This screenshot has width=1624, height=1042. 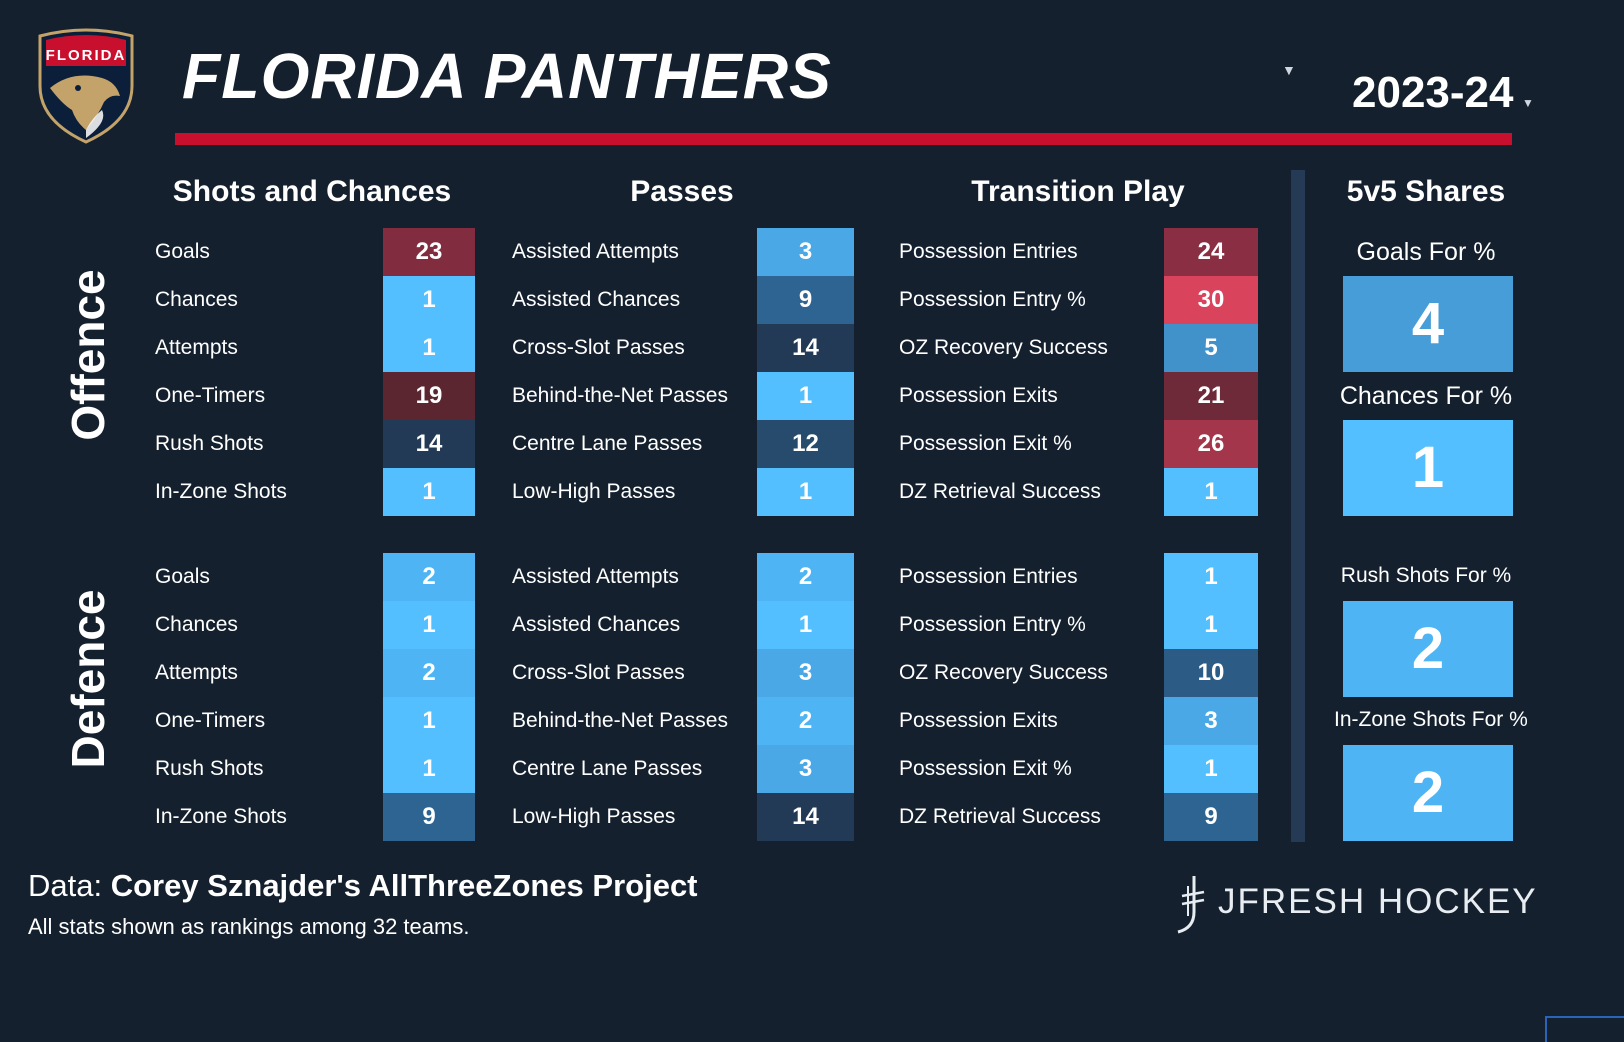 What do you see at coordinates (1584, 1029) in the screenshot?
I see `corner-frame` at bounding box center [1584, 1029].